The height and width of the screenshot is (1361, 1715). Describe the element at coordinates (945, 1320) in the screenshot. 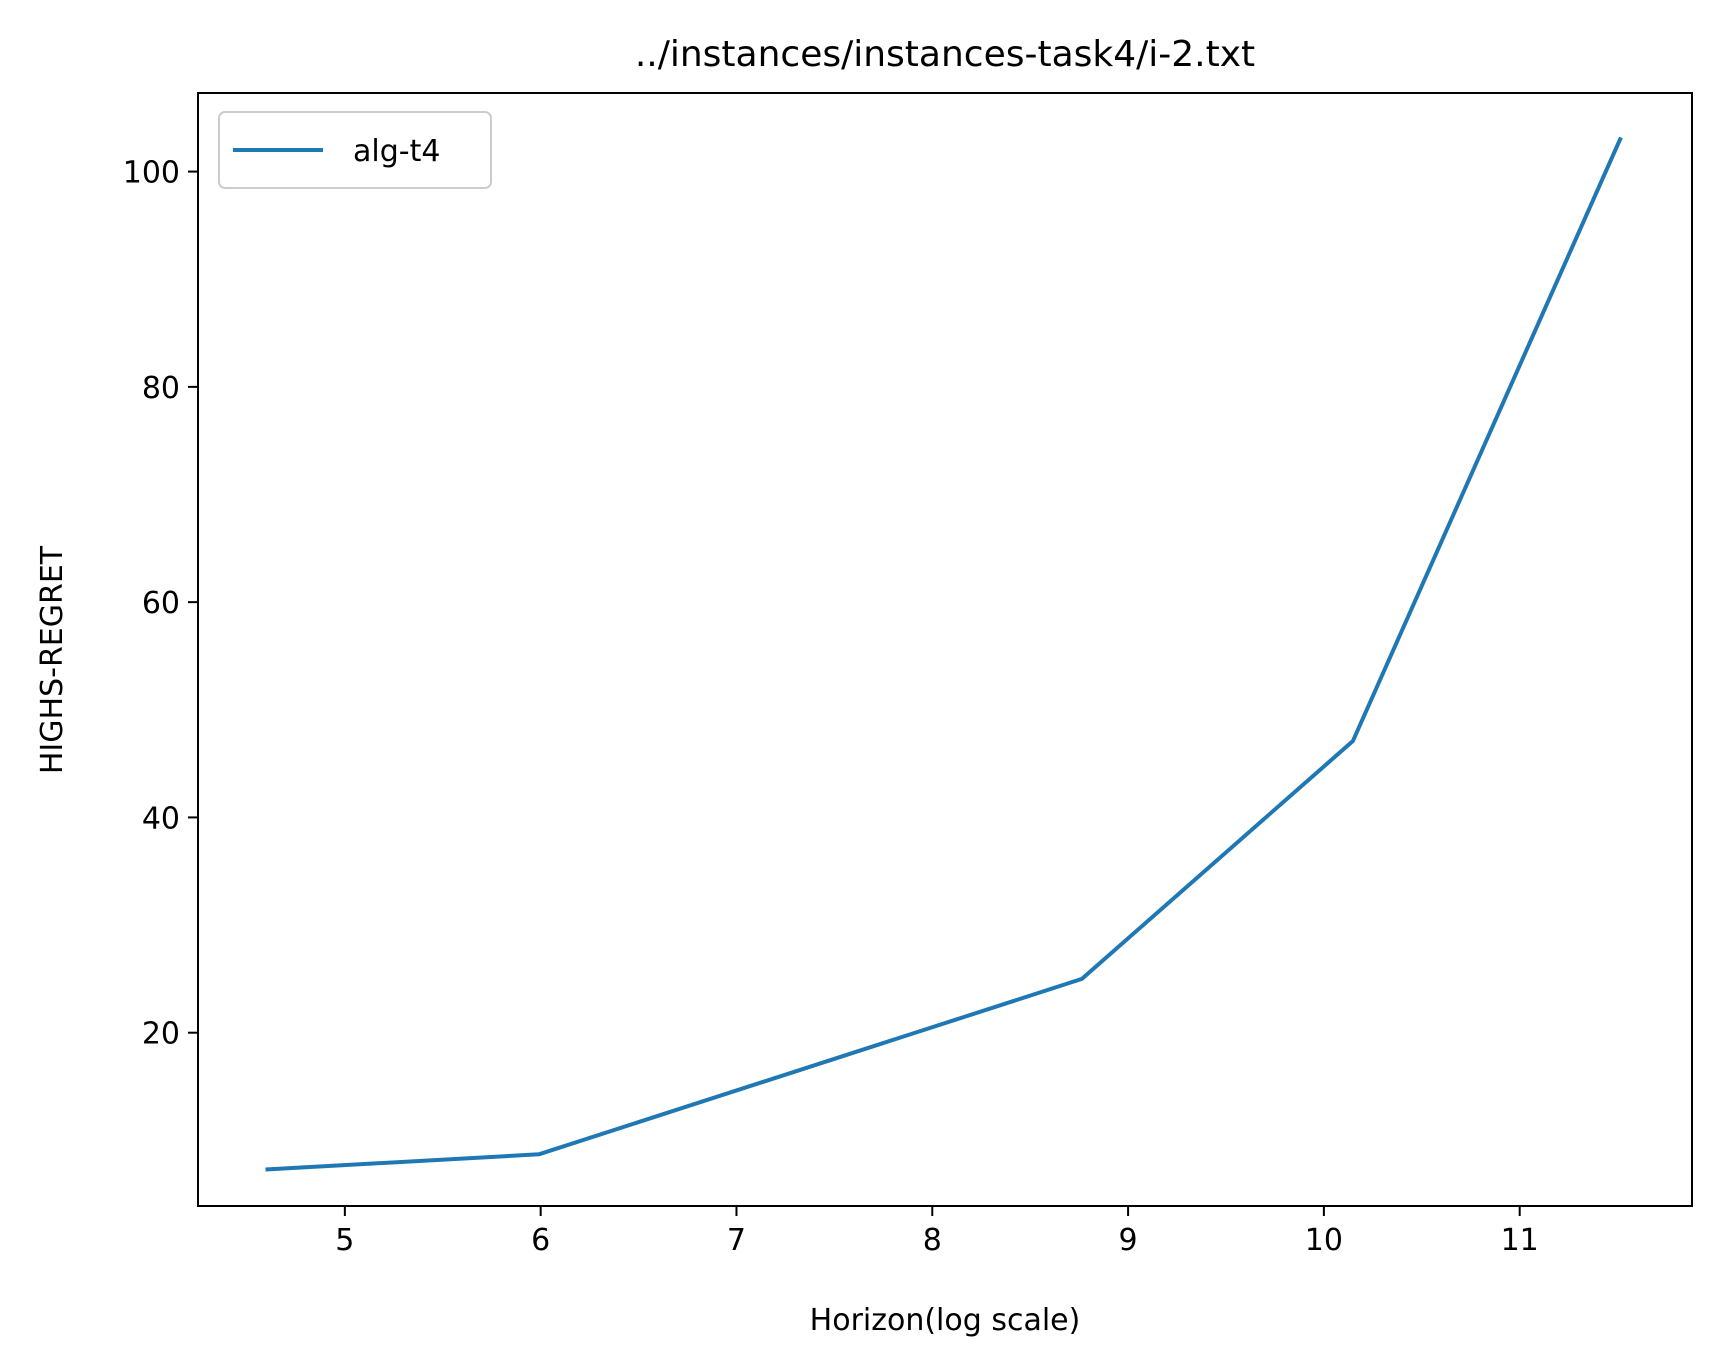

I see `x-axis-label: Horizon(log scale)` at that location.